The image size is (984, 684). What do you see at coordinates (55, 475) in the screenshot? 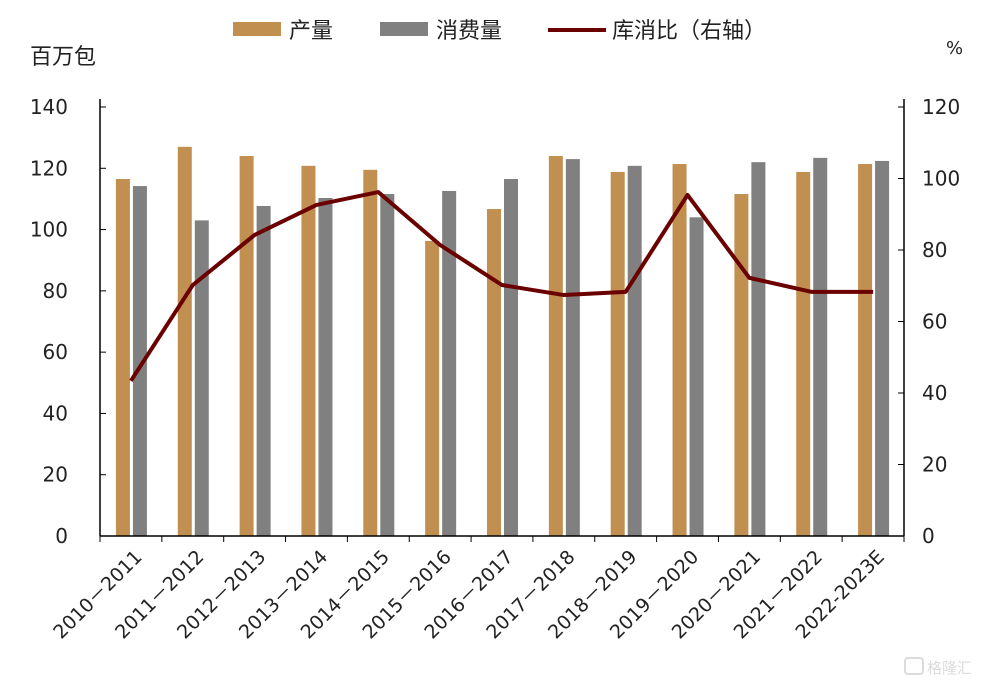
I see `y-tick-label: 20` at bounding box center [55, 475].